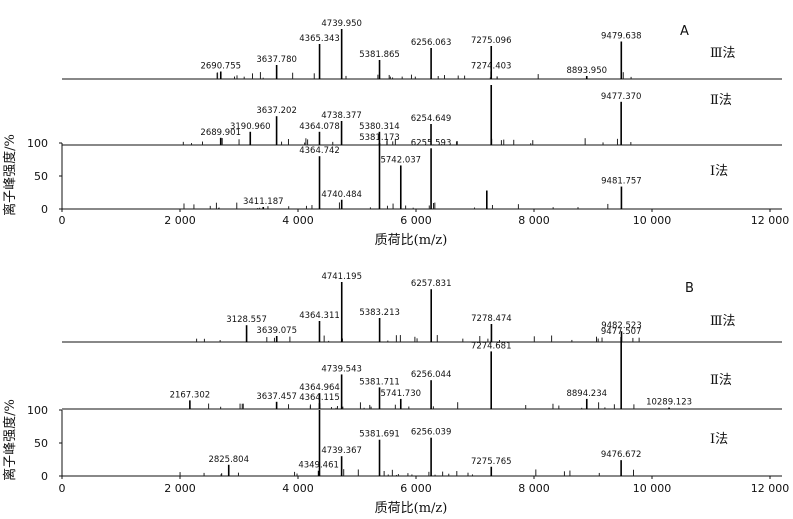  Describe the element at coordinates (319, 39) in the screenshot. I see `peak-label: 4365.343` at that location.